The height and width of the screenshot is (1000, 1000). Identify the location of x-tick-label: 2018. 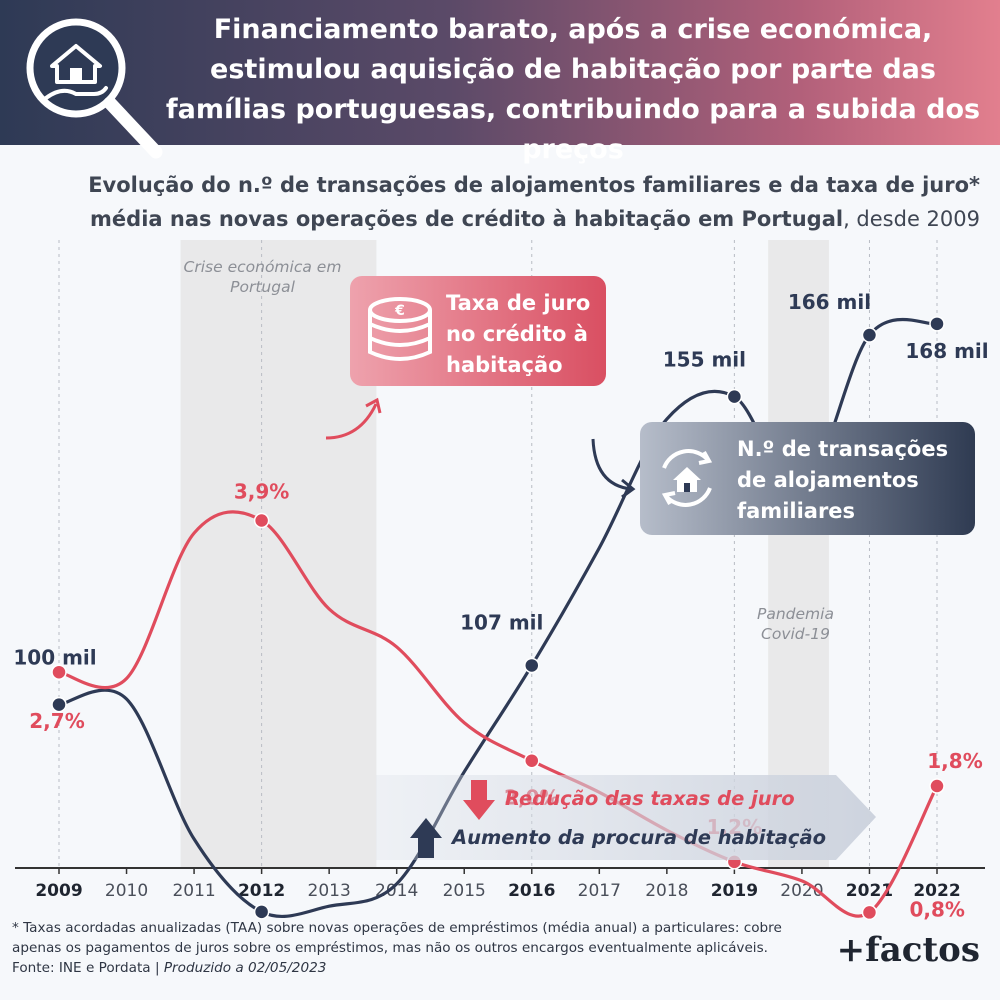
(666, 891).